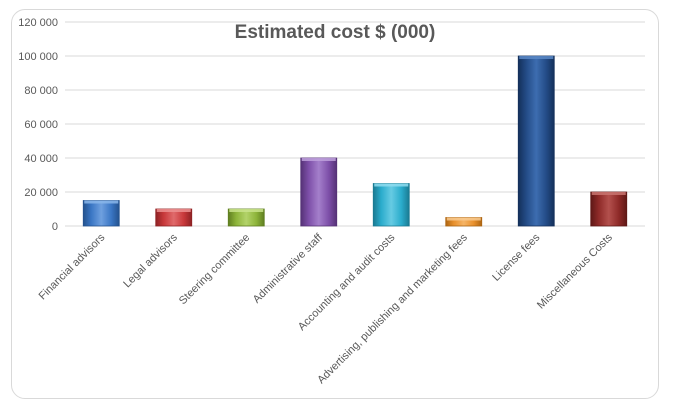 This screenshot has width=674, height=418. What do you see at coordinates (38, 23) in the screenshot?
I see `y-tick-label: 120 000` at bounding box center [38, 23].